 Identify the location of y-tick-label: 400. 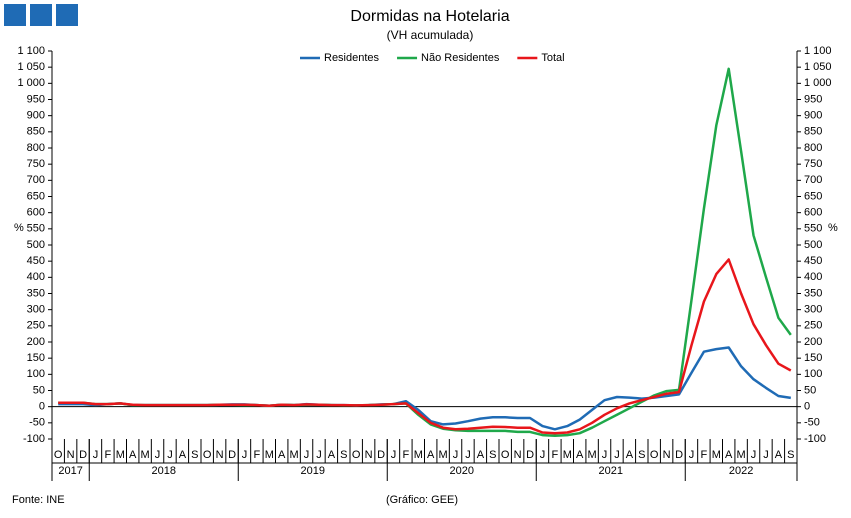
(36, 277).